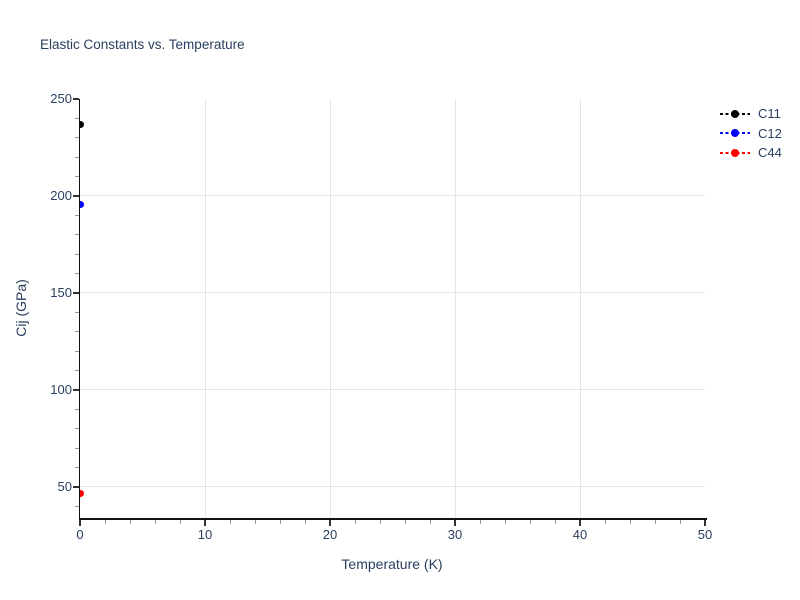 The height and width of the screenshot is (600, 800). I want to click on legend: C11 C12 C44, so click(751, 133).